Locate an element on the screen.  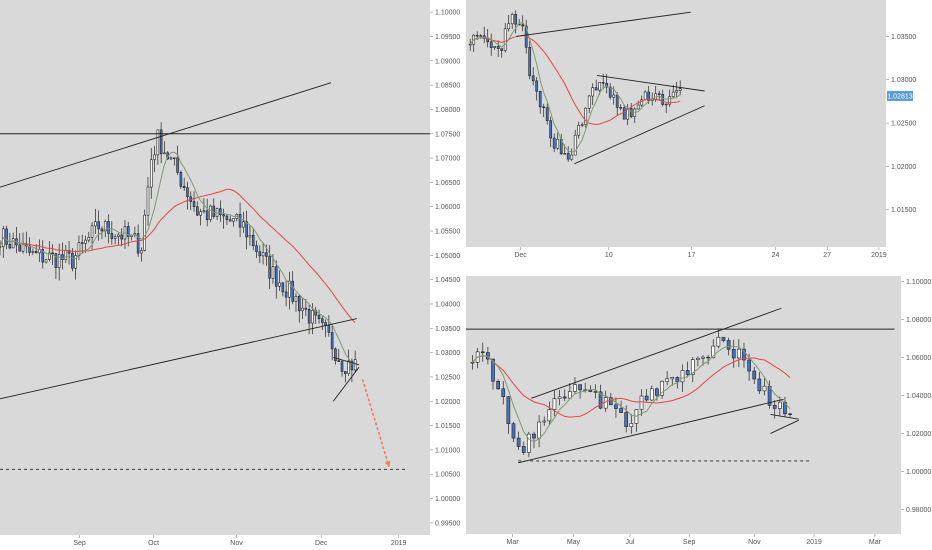
x-tick-label: 2019 is located at coordinates (399, 543).